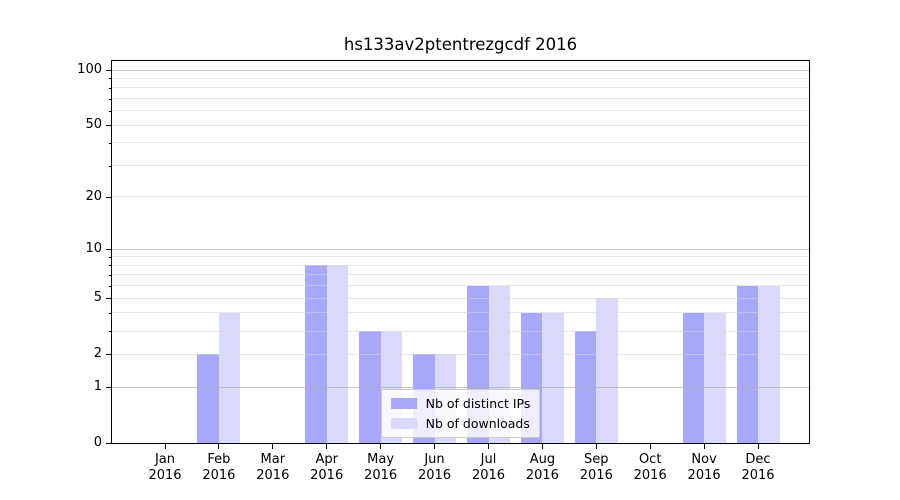  I want to click on y-tick-label: 10, so click(93, 249).